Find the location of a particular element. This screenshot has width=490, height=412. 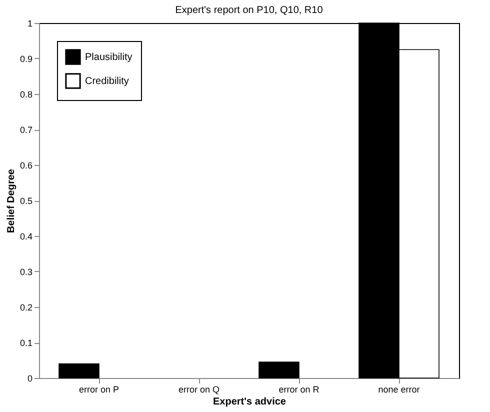

y-tick-label: 0.4 is located at coordinates (26, 237).